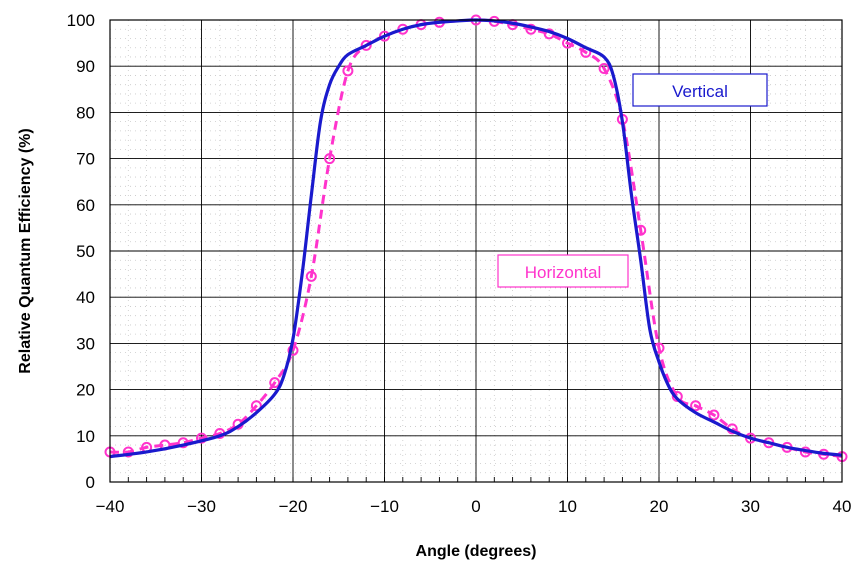  What do you see at coordinates (85, 159) in the screenshot?
I see `y-tick-label: 70` at bounding box center [85, 159].